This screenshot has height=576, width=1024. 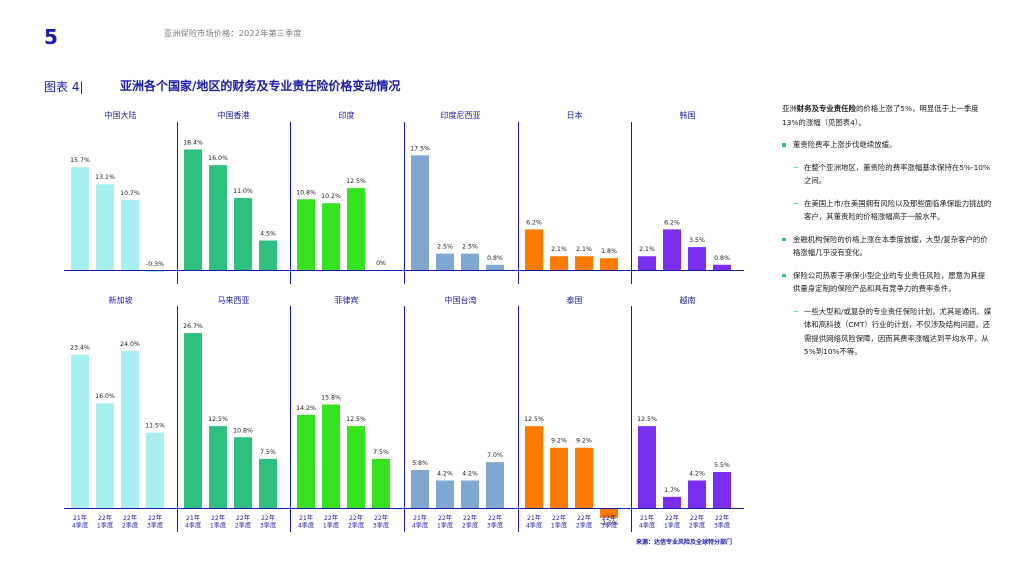 I want to click on panel-plot: 18.4% 16.0% 11.0% 4.5%, so click(x=230, y=204).